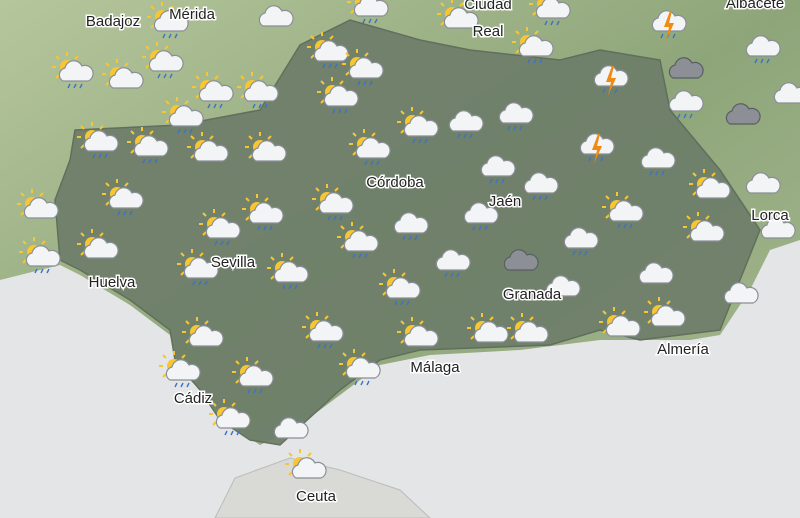 This screenshot has width=800, height=518. Describe the element at coordinates (316, 496) in the screenshot. I see `city-label: Ceuta` at that location.